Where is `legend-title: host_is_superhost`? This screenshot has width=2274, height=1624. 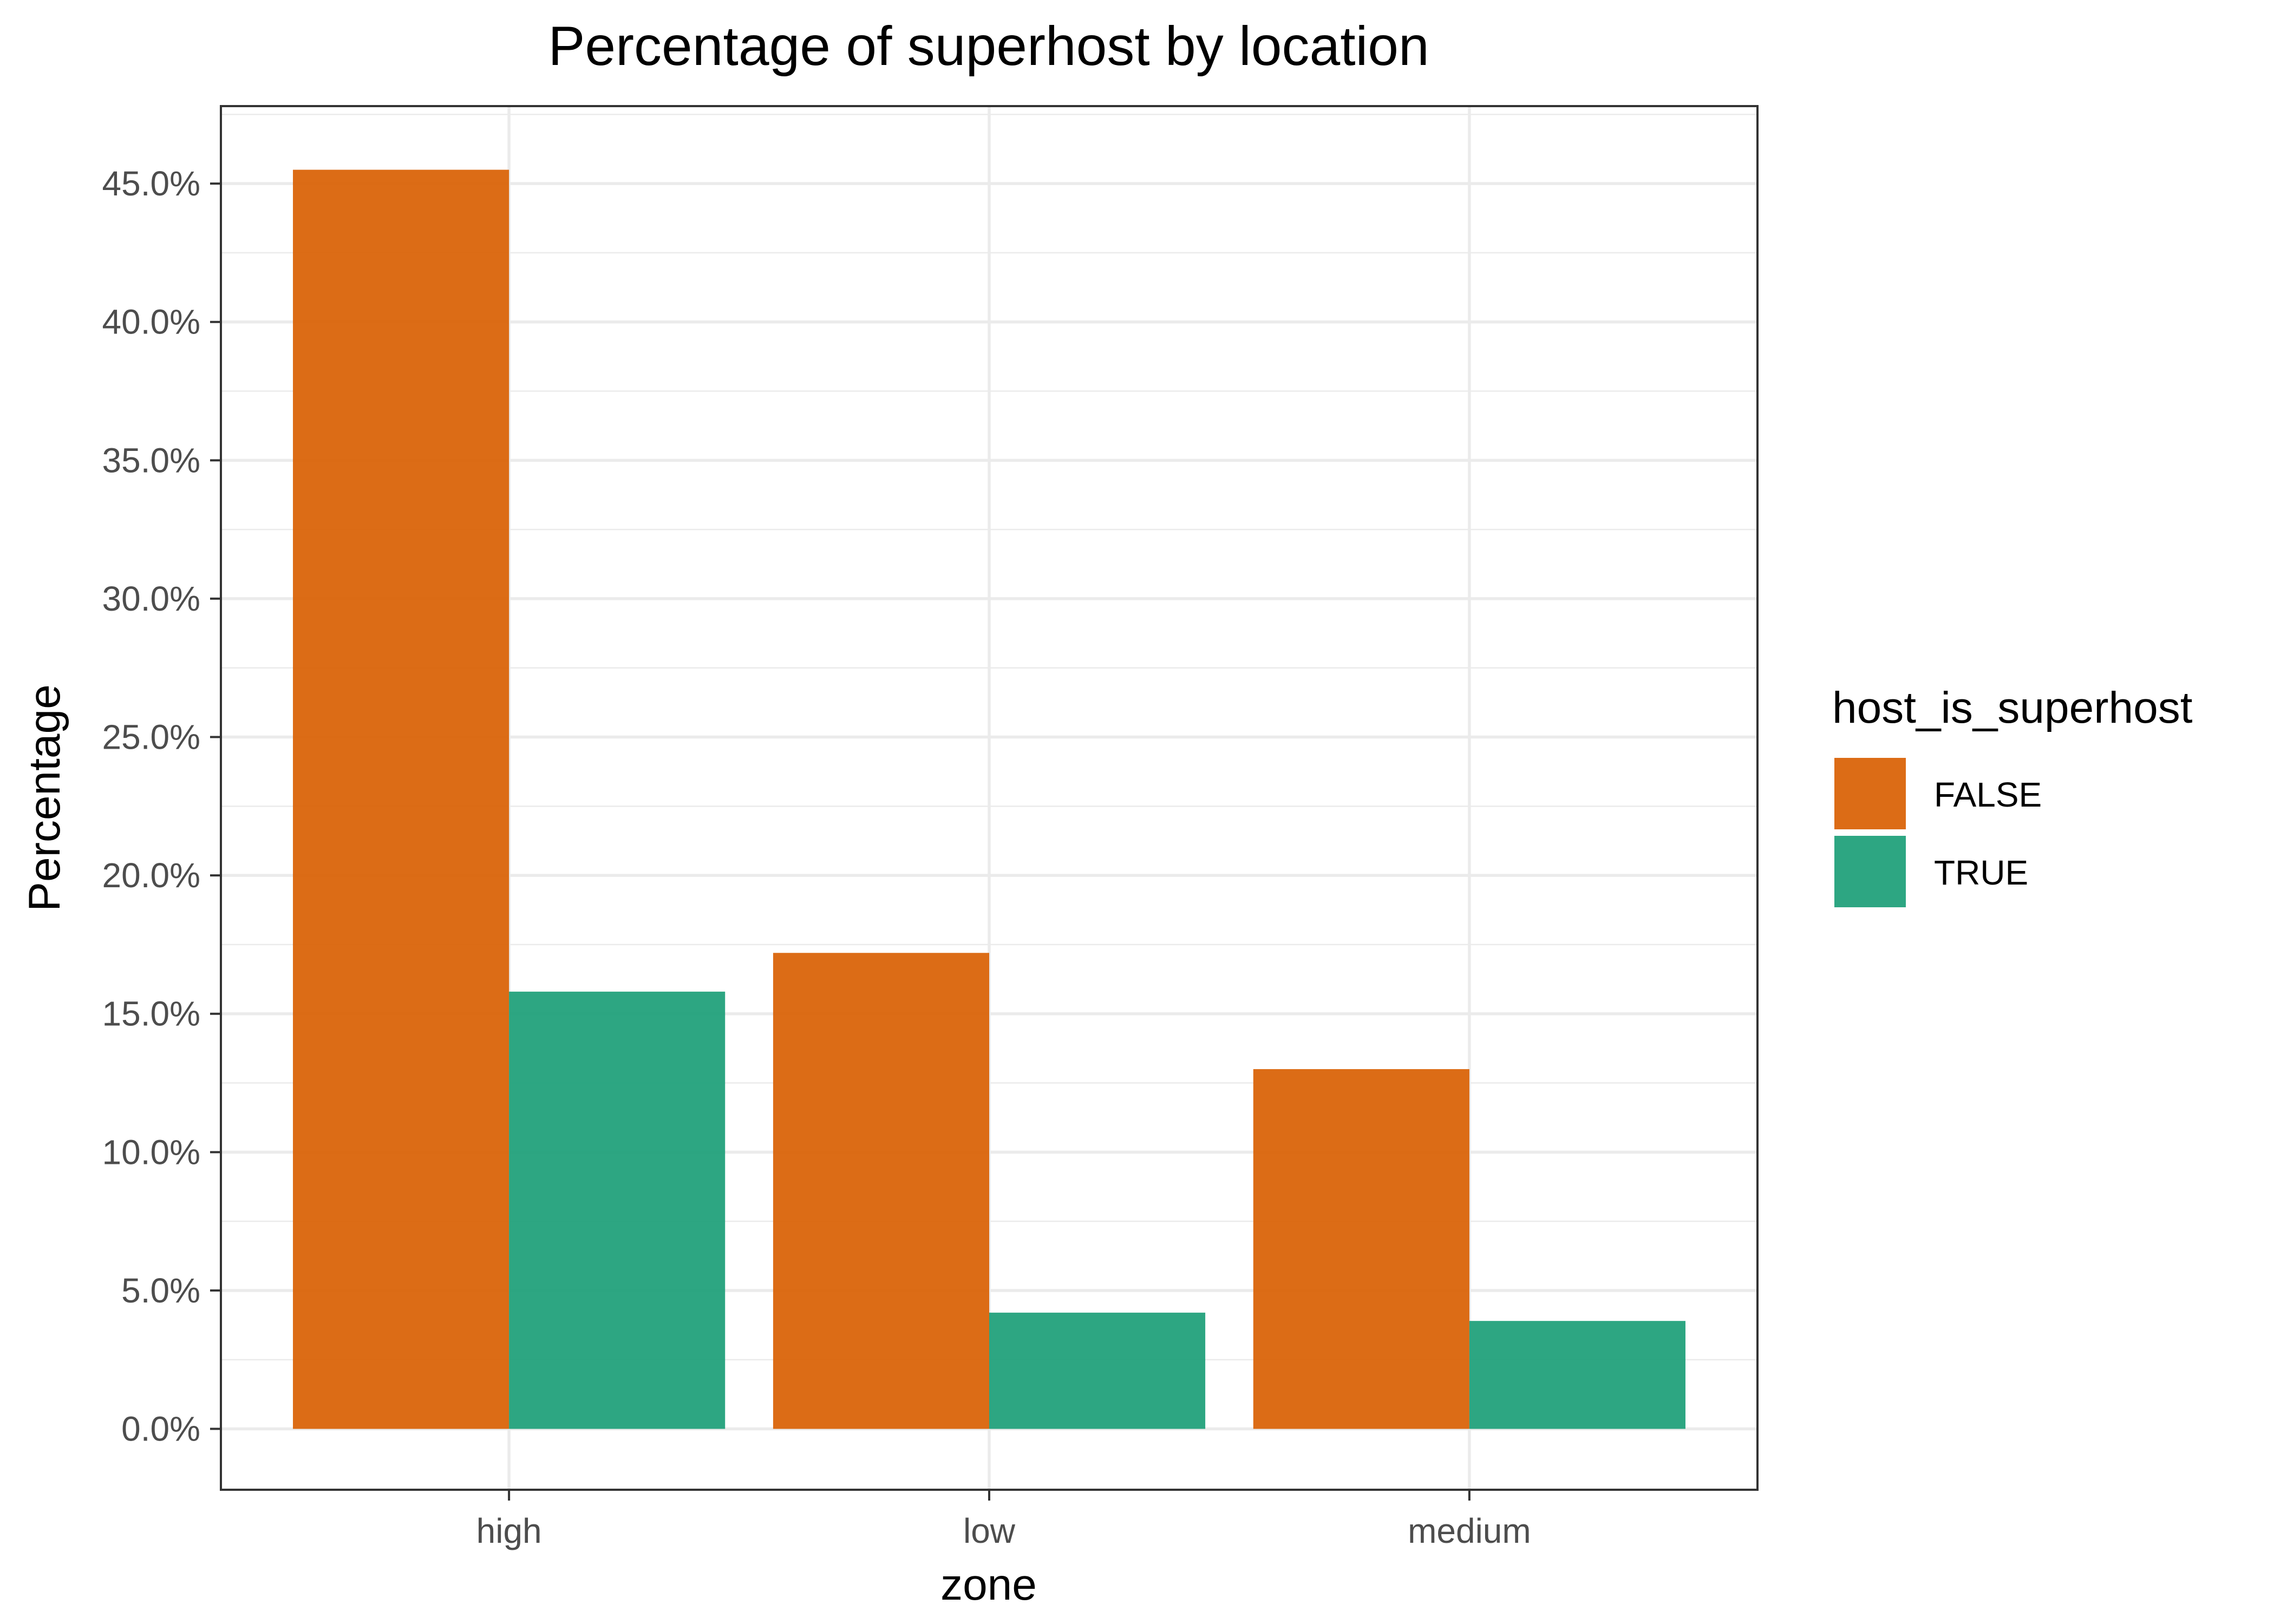
legend-title: host_is_superhost is located at coordinates (2013, 707).